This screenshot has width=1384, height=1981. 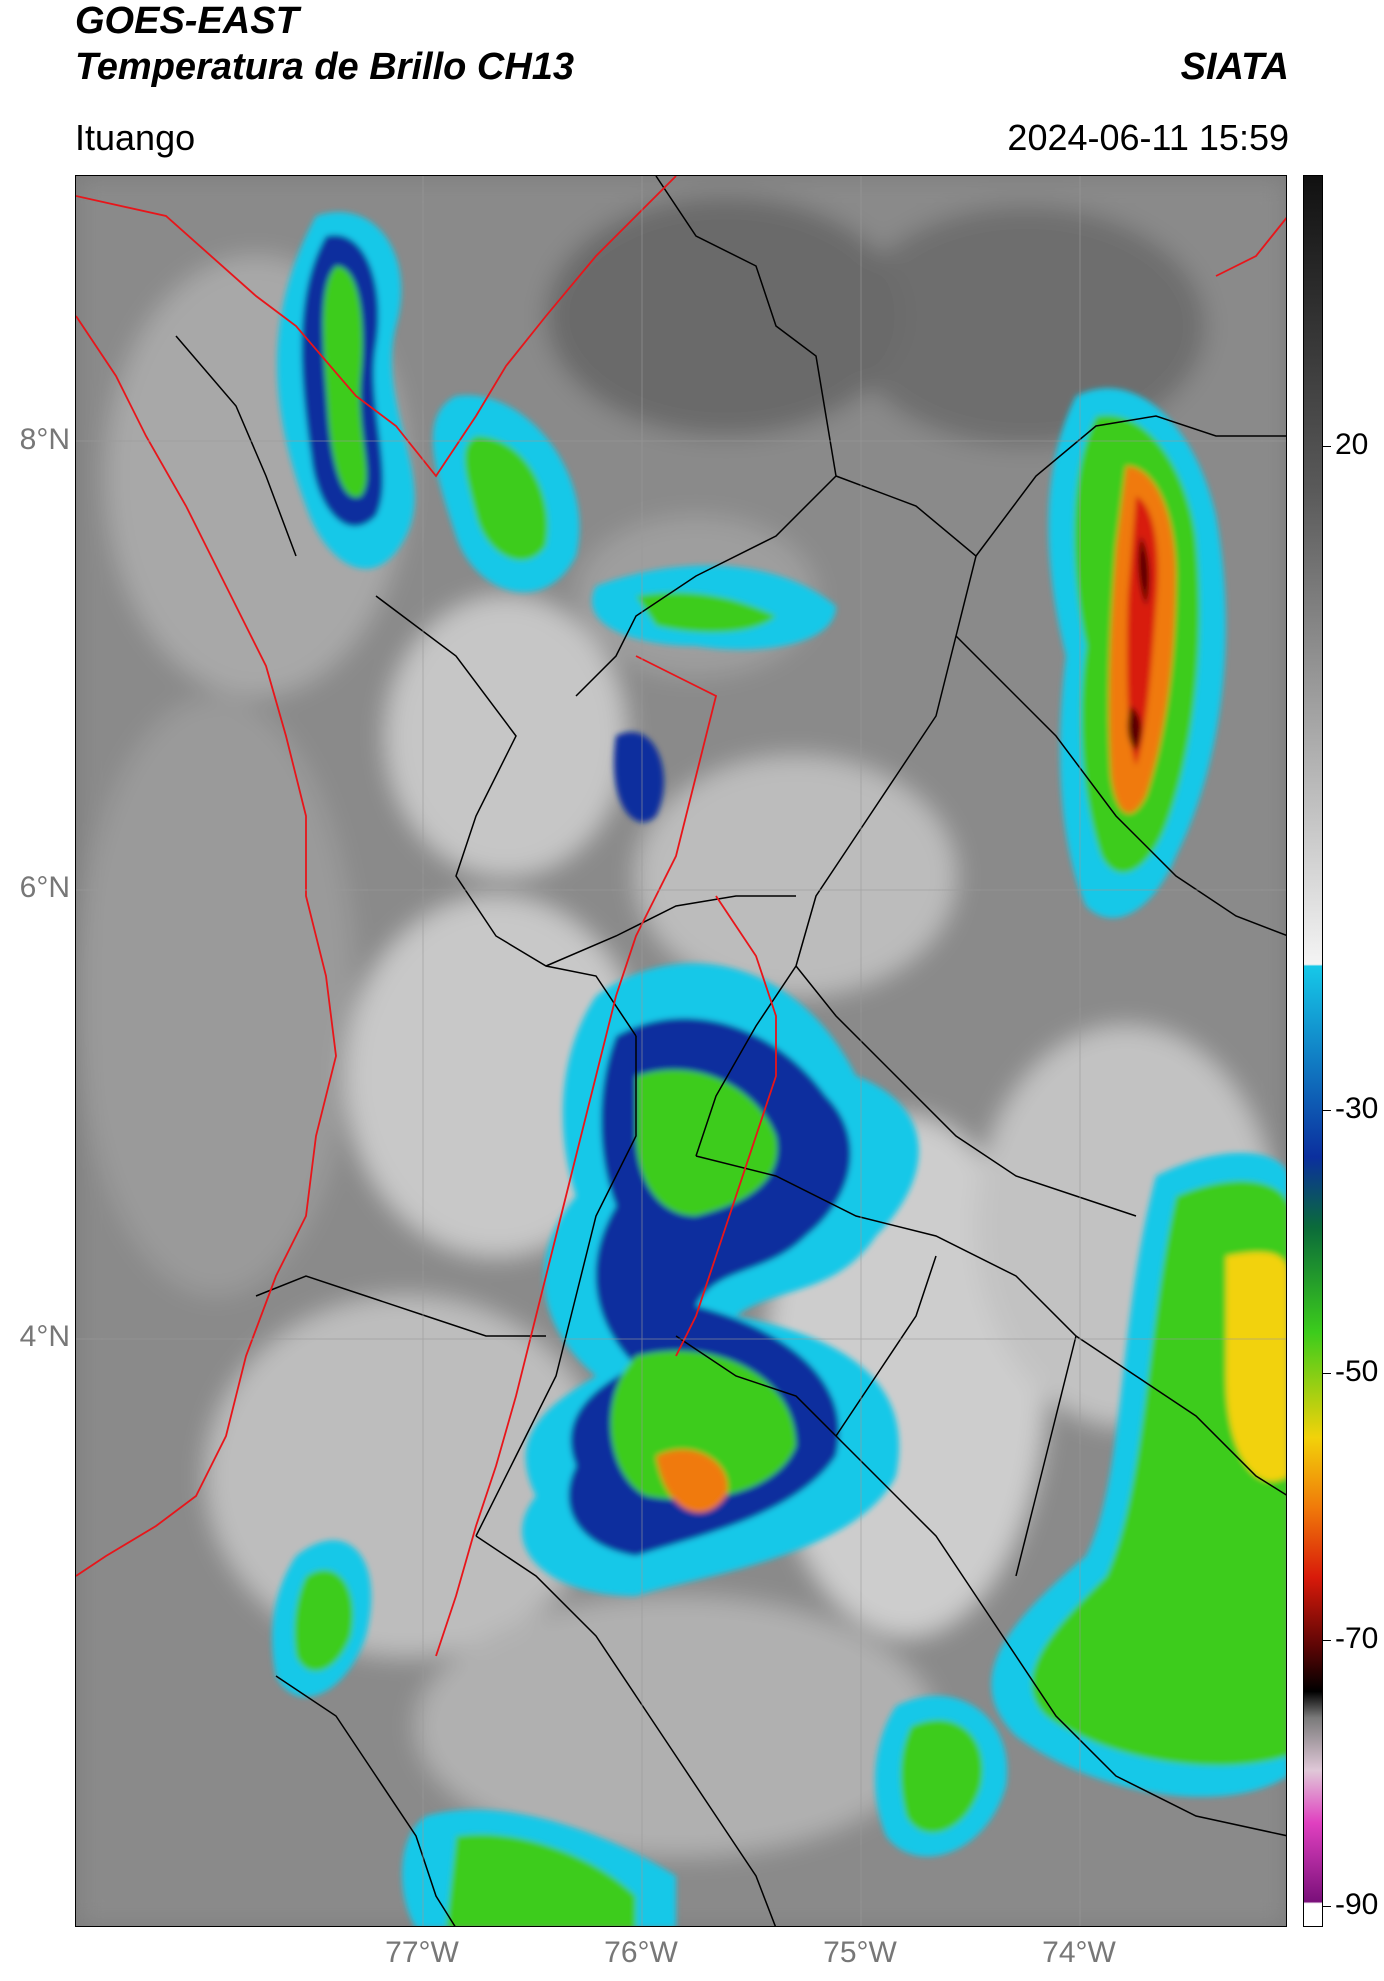 What do you see at coordinates (1352, 444) in the screenshot?
I see `colorbar-label-20: 20` at bounding box center [1352, 444].